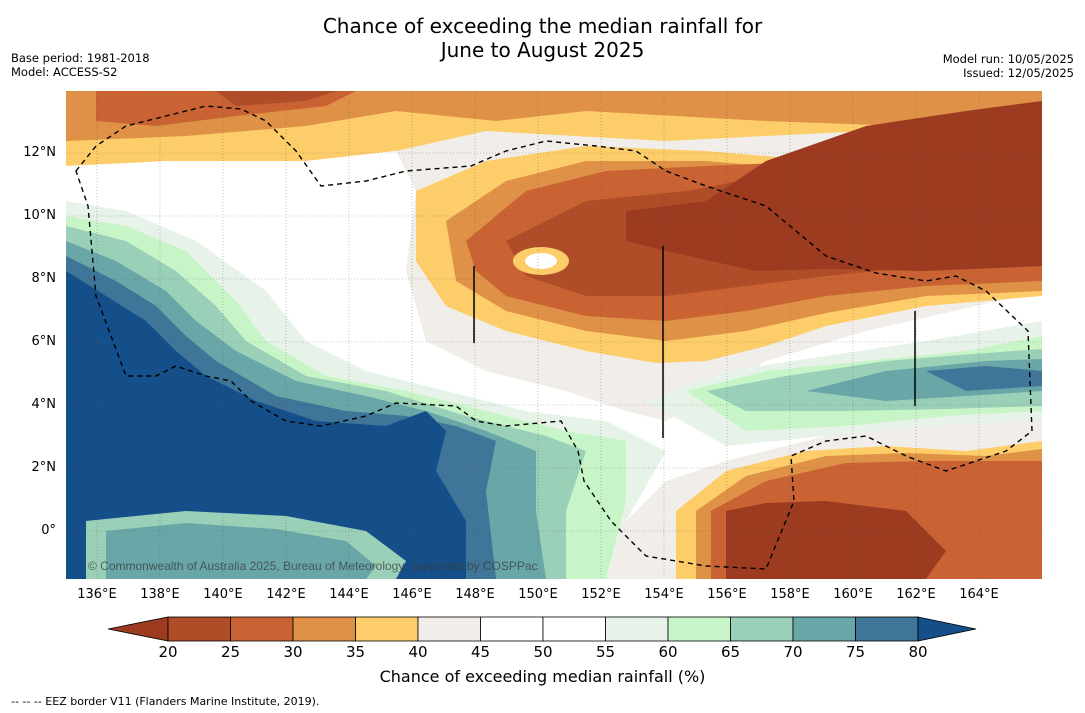  I want to click on lat-label-12n: 12°N, so click(39, 152).